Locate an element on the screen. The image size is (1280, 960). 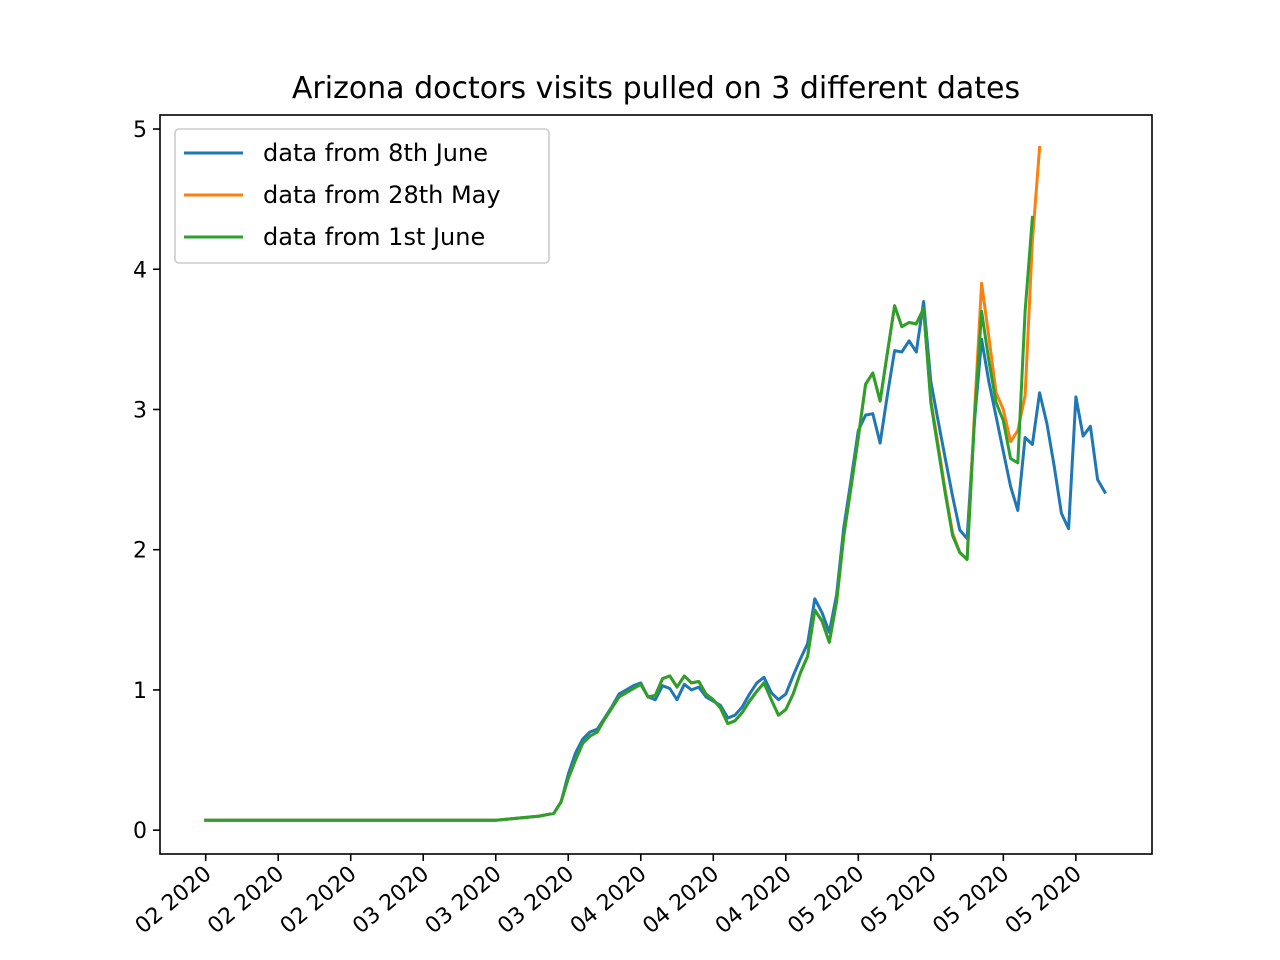
y-tick-label: 1 is located at coordinates (140, 691).